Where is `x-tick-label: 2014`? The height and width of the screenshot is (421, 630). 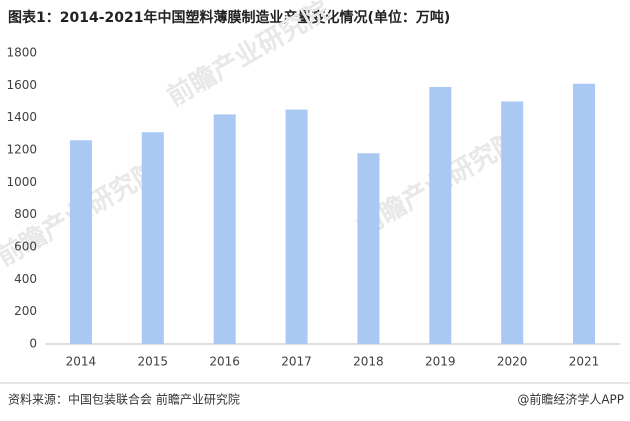
x-tick-label: 2014 is located at coordinates (81, 362).